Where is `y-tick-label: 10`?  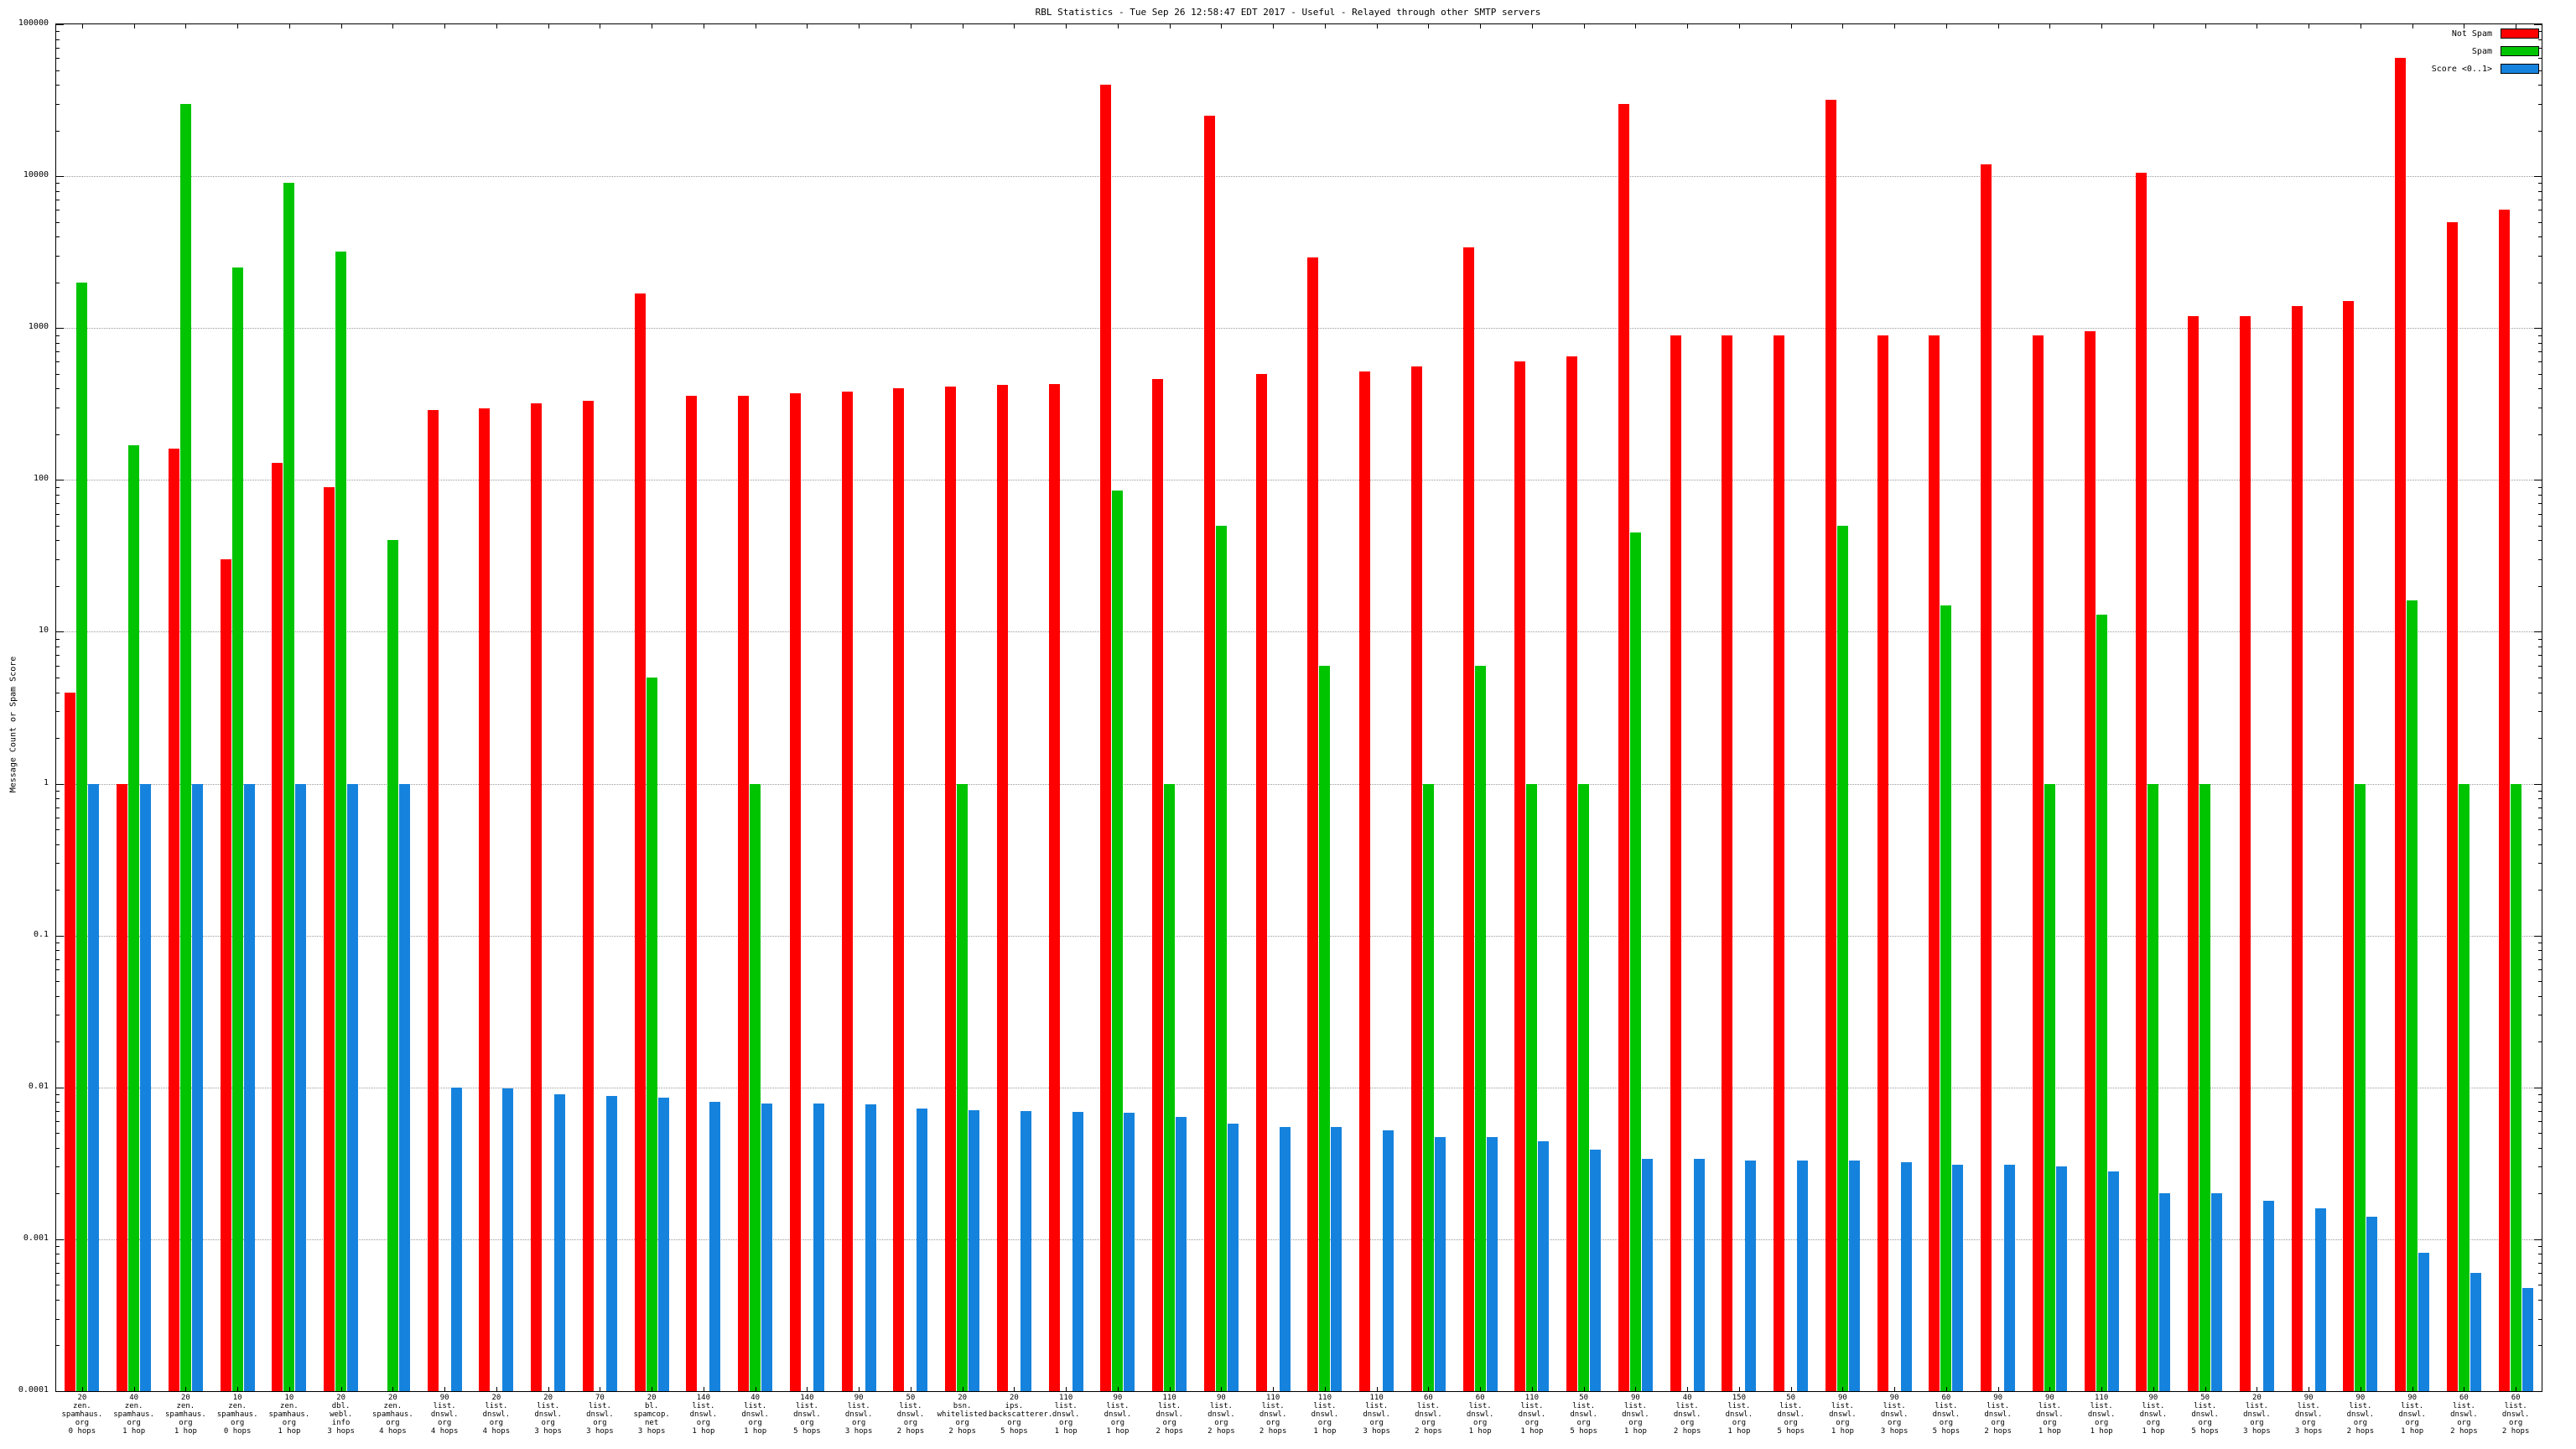 y-tick-label: 10 is located at coordinates (43, 631).